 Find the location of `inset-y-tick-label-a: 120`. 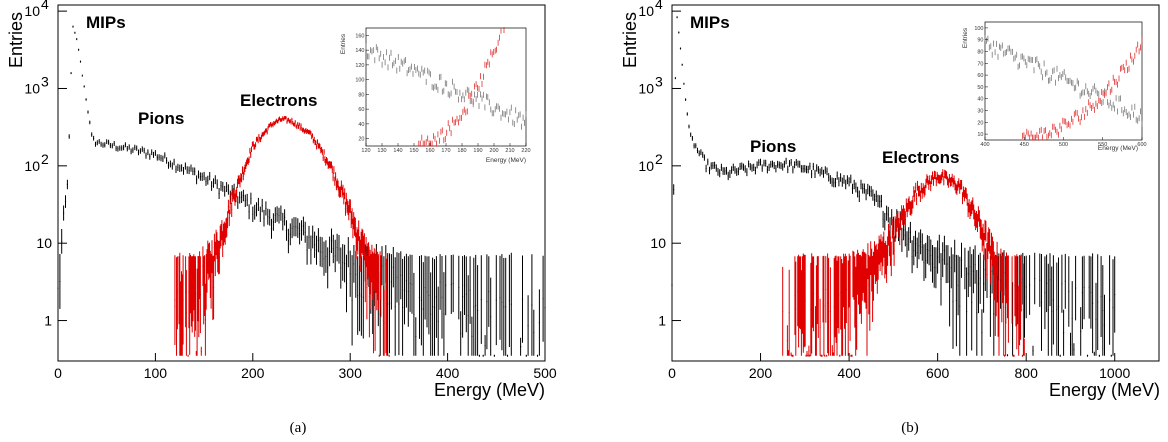

inset-y-tick-label-a: 120 is located at coordinates (359, 66).